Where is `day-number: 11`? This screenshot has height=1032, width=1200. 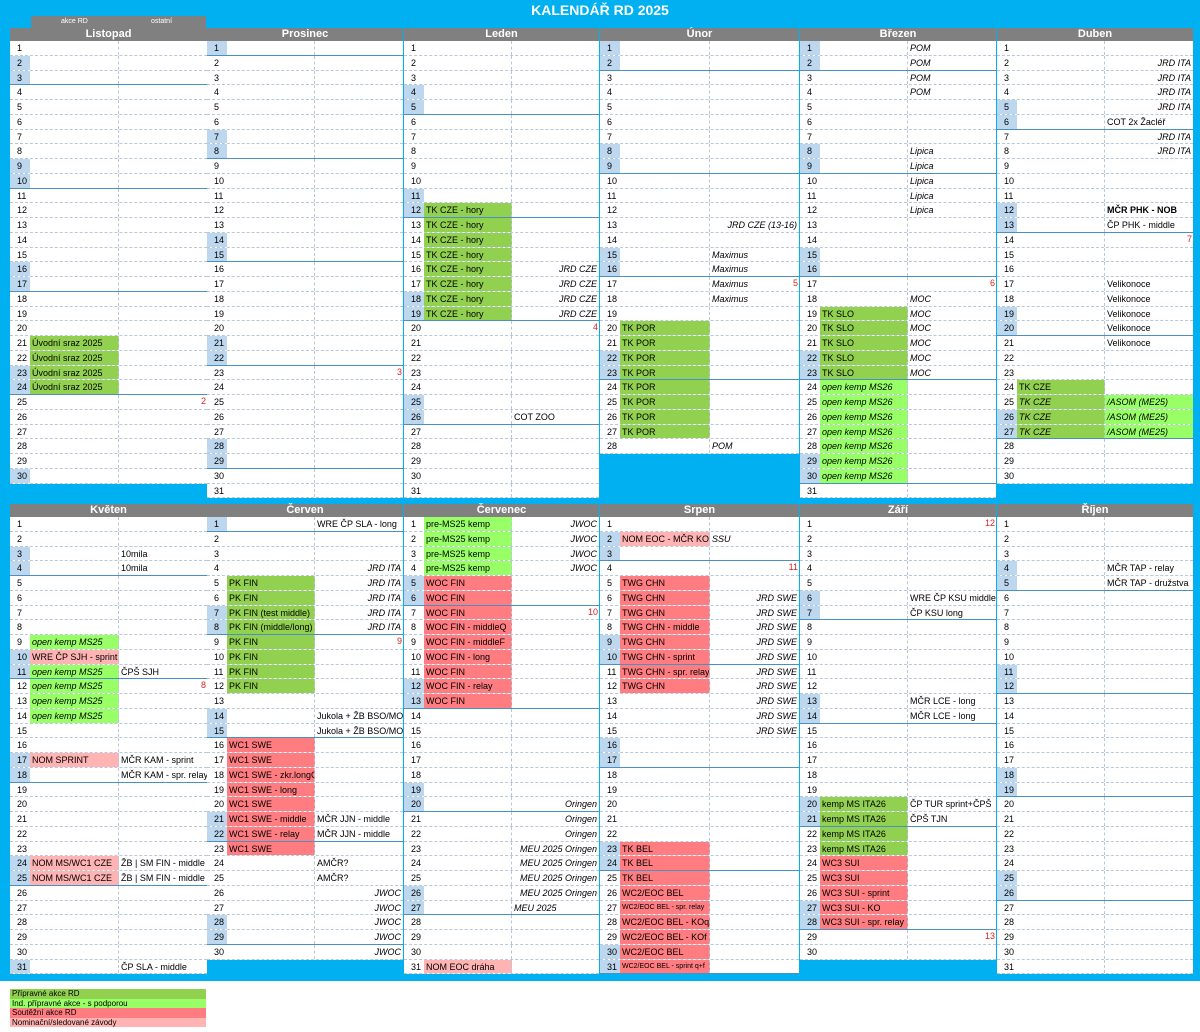
day-number: 11 is located at coordinates (219, 195).